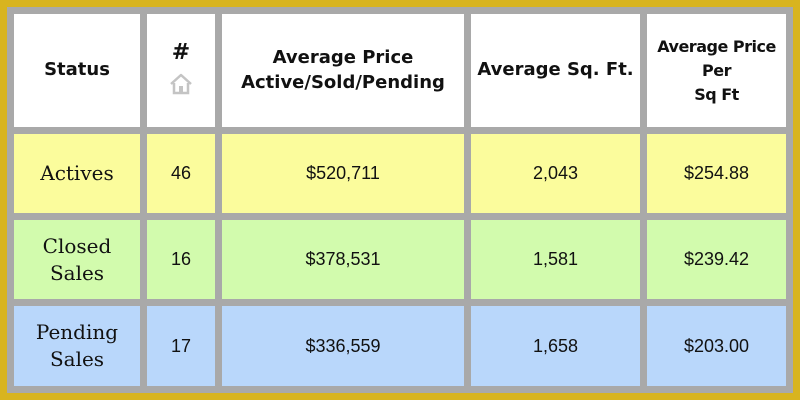 Image resolution: width=800 pixels, height=400 pixels. I want to click on avg-price-value: $520,711, so click(343, 173).